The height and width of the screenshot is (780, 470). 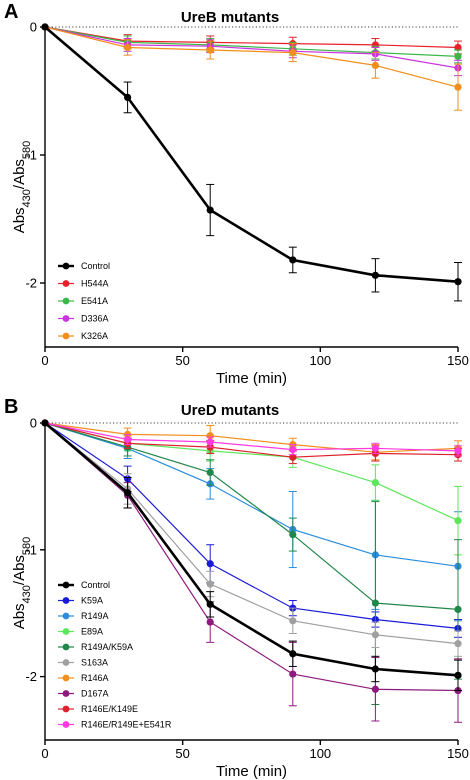 I want to click on legend-label: K326A, so click(x=94, y=336).